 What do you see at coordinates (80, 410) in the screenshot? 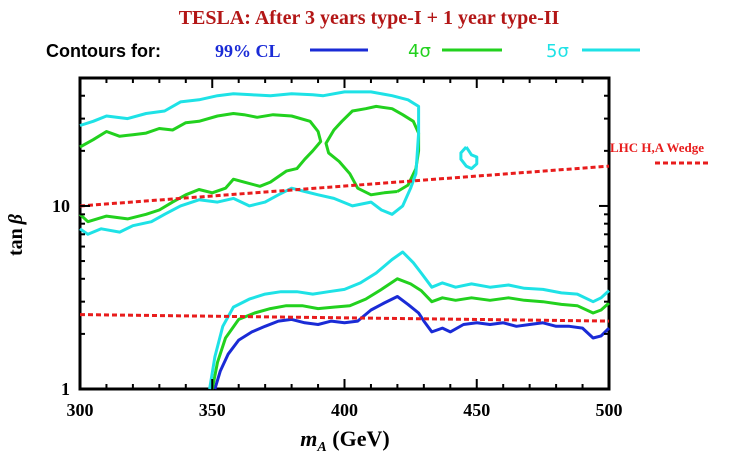
I see `x-tick-label-300: 300` at bounding box center [80, 410].